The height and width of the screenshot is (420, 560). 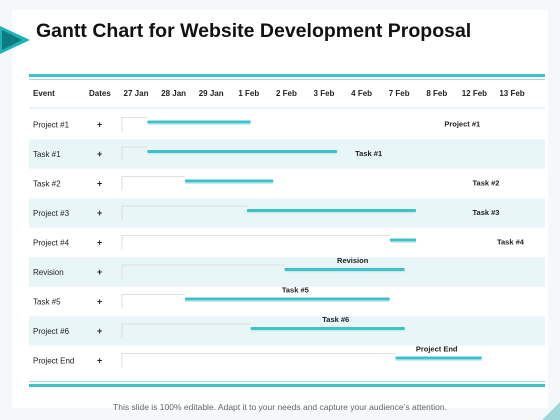 What do you see at coordinates (437, 349) in the screenshot?
I see `task-bar-label: Project End` at bounding box center [437, 349].